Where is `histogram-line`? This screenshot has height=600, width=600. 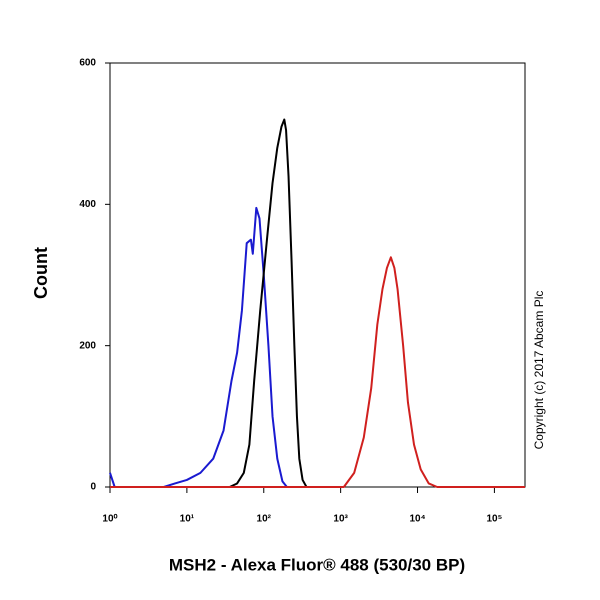 histogram-line is located at coordinates (198, 347).